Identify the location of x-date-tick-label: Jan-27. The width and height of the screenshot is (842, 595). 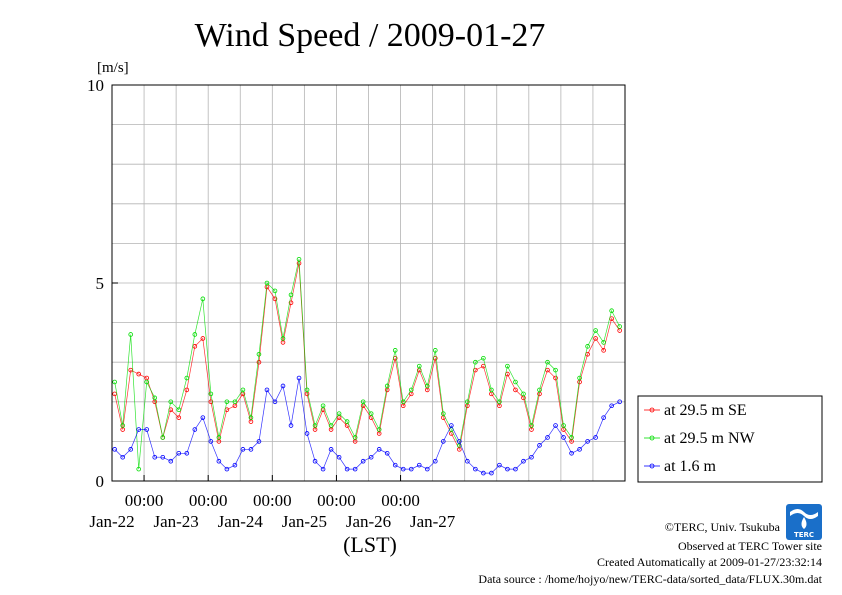
(433, 521).